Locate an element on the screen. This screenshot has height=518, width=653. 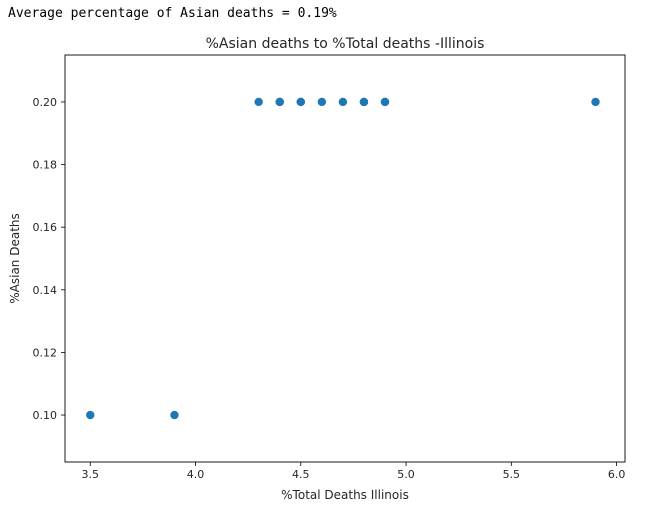
x-tick-label: 4.0 is located at coordinates (196, 474).